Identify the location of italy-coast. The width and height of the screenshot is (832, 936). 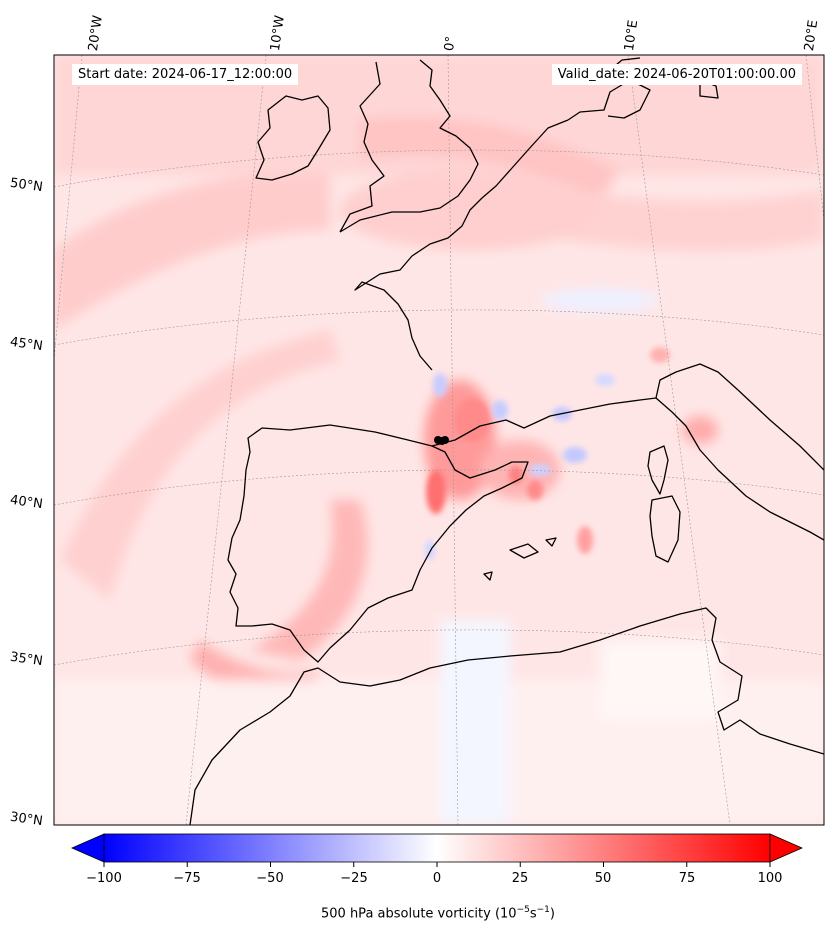
(739, 417).